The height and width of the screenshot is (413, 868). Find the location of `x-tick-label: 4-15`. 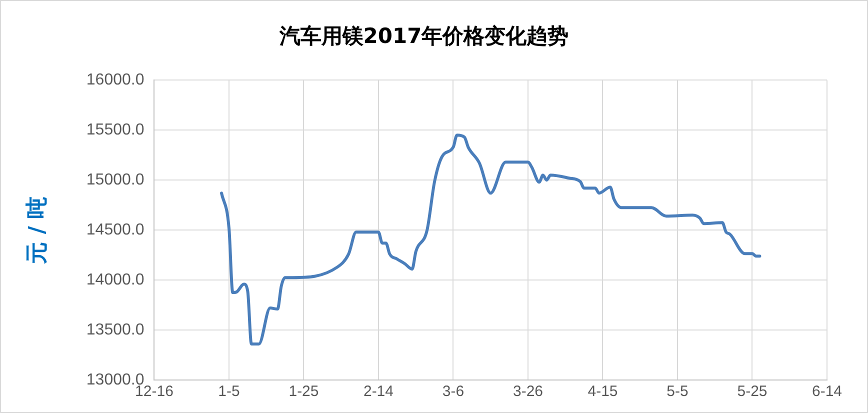

x-tick-label: 4-15 is located at coordinates (603, 391).